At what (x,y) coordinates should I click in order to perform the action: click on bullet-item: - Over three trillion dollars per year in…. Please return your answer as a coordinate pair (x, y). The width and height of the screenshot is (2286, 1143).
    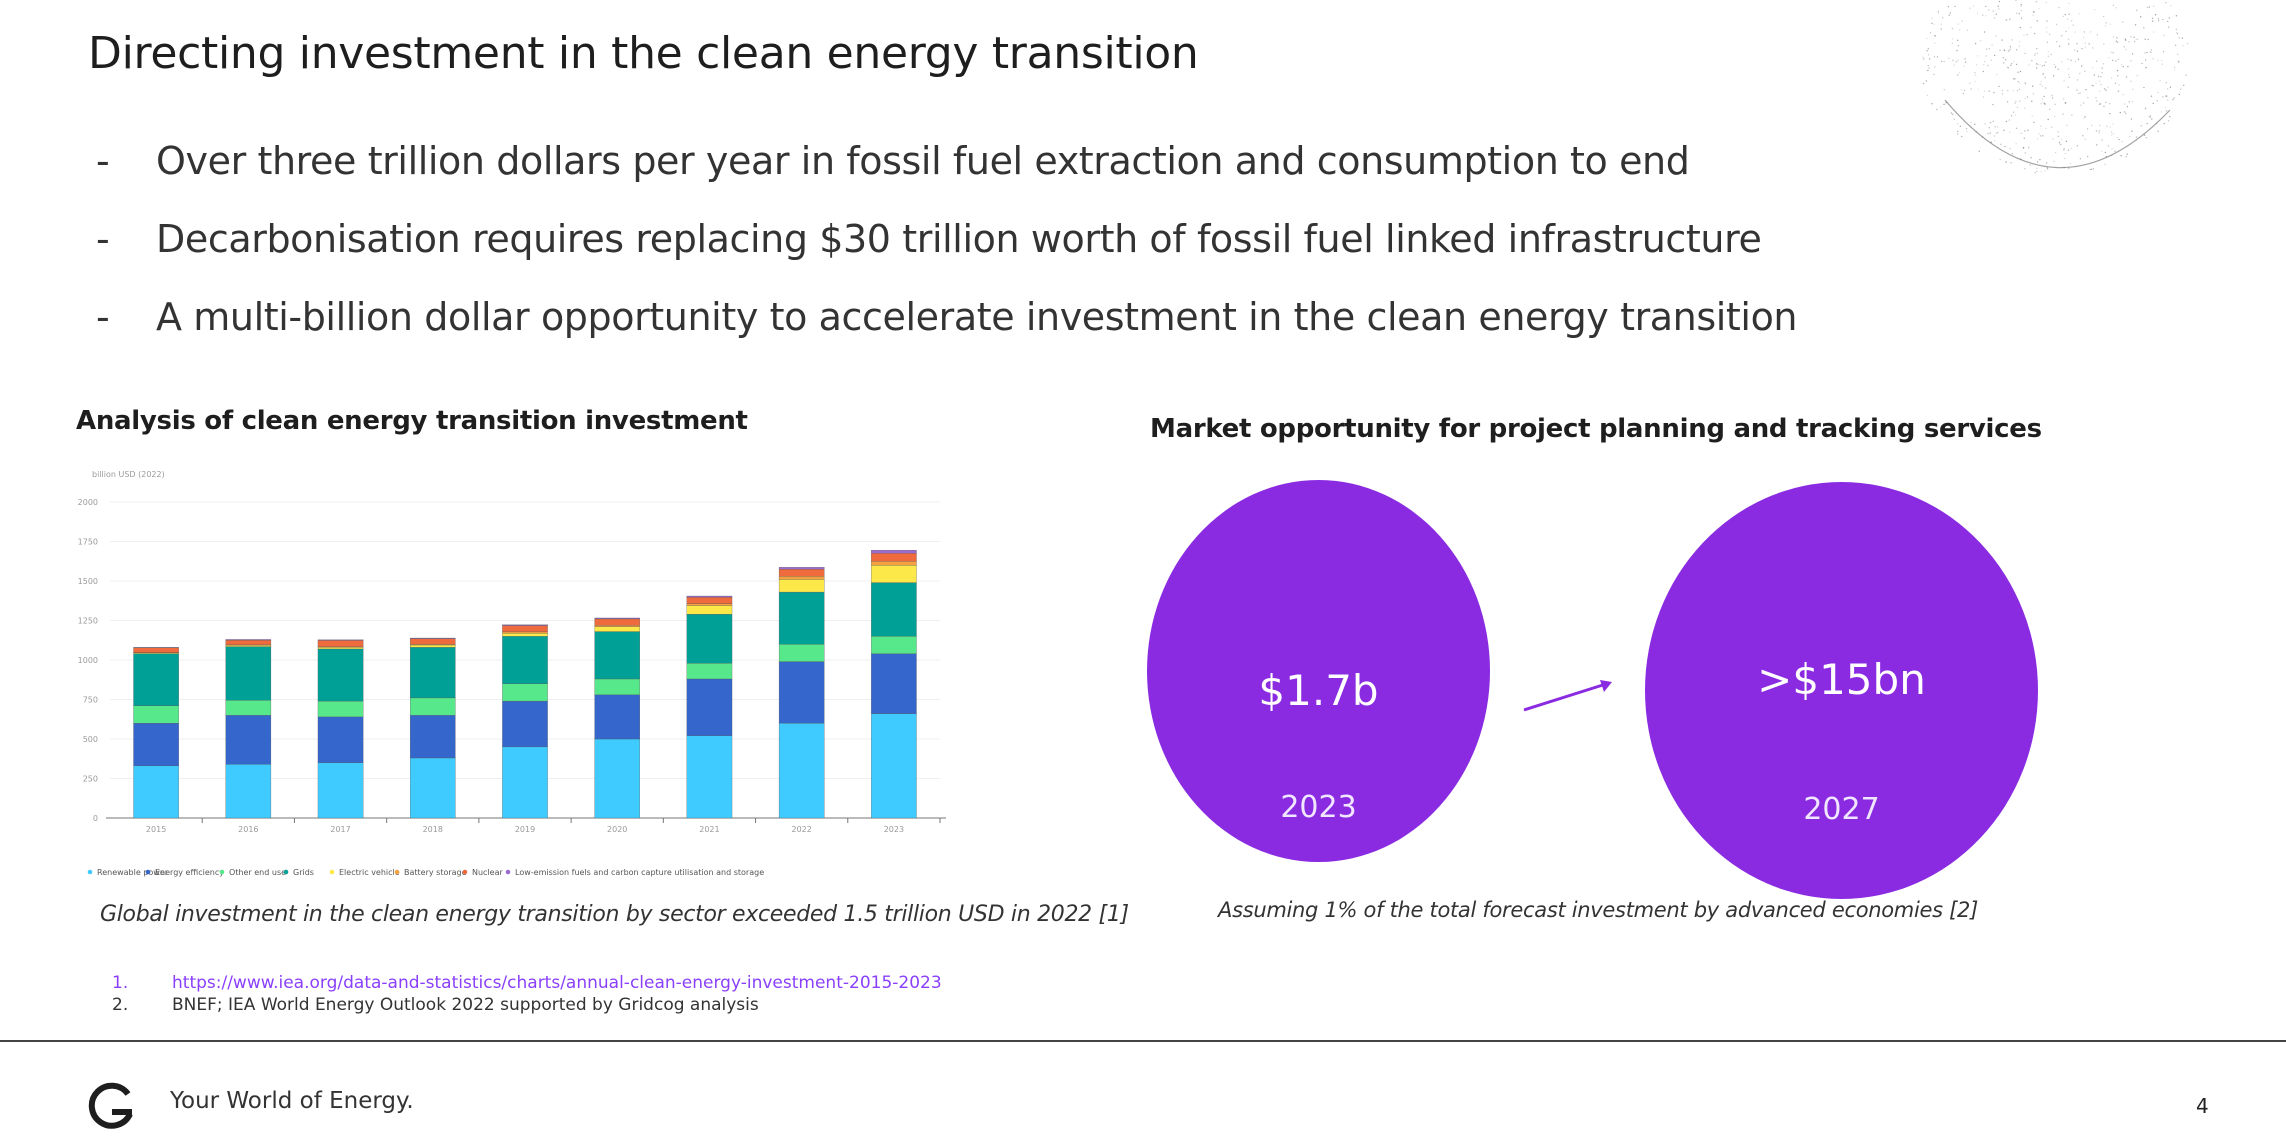
    Looking at the image, I should click on (946, 161).